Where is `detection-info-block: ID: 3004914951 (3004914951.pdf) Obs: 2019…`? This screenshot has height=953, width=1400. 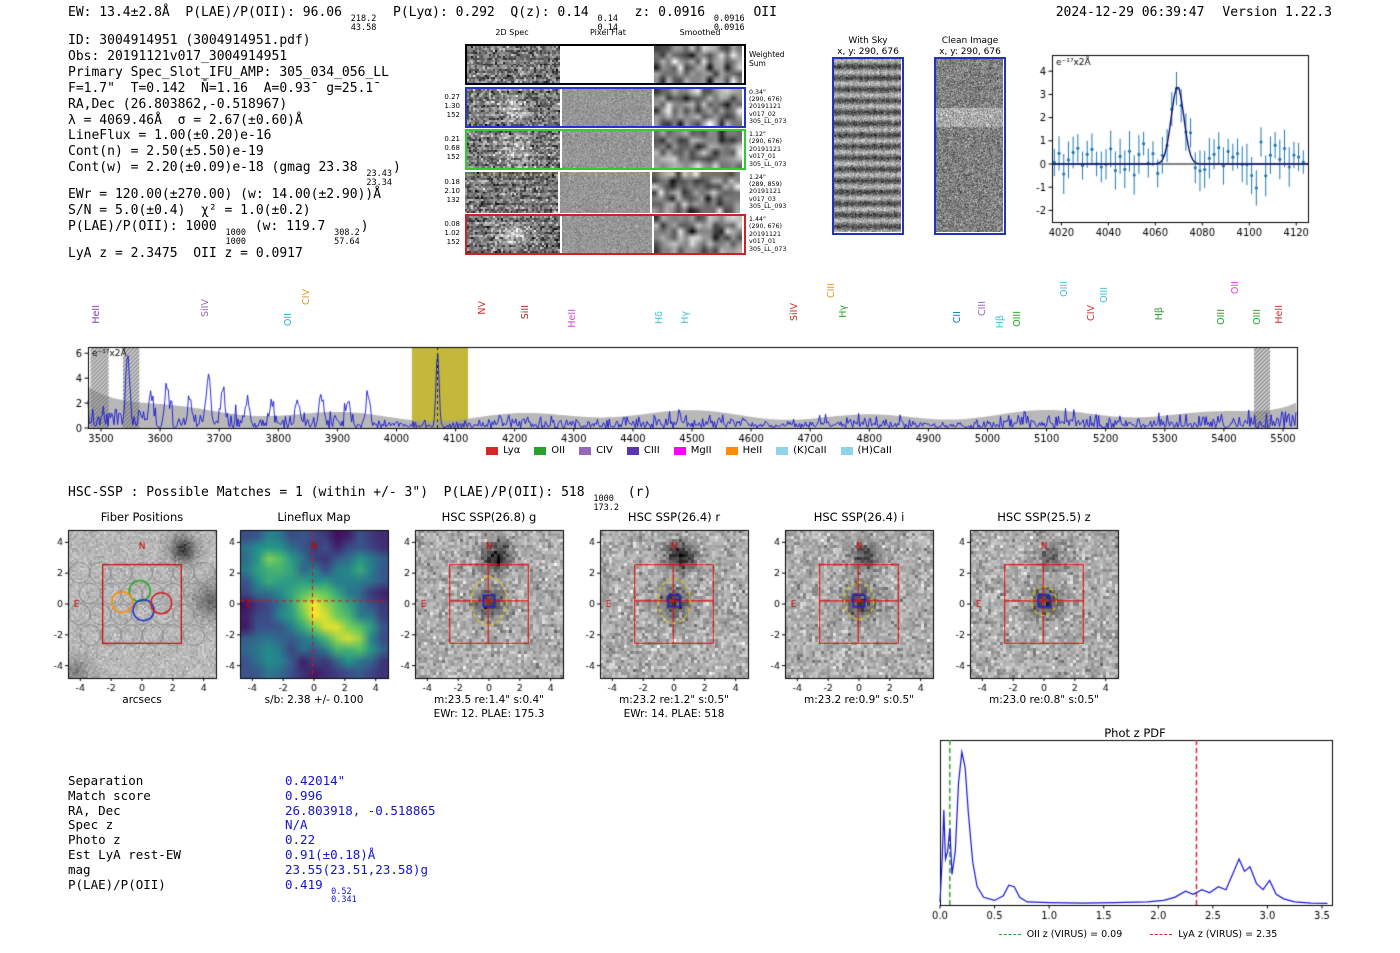 detection-info-block: ID: 3004914951 (3004914951.pdf) Obs: 2019… is located at coordinates (234, 147).